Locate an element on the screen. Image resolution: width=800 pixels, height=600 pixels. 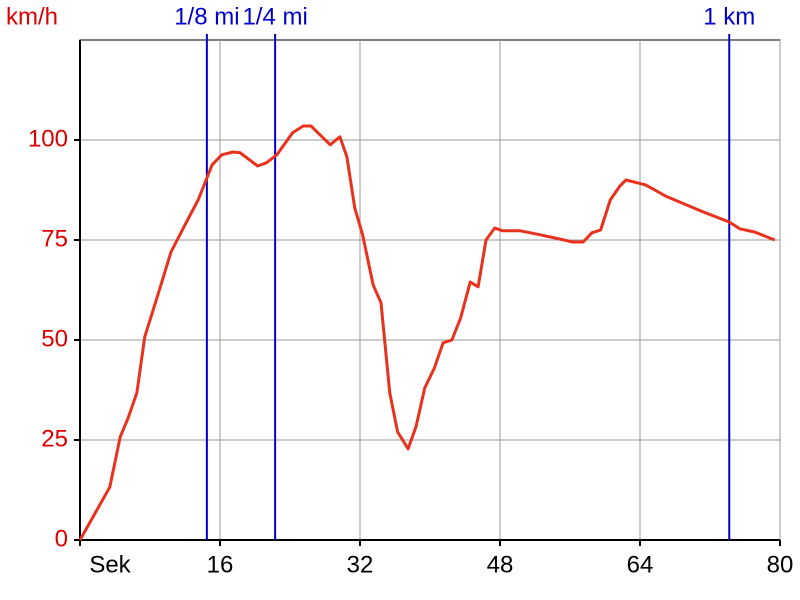
x-tick-label: 32 is located at coordinates (360, 564).